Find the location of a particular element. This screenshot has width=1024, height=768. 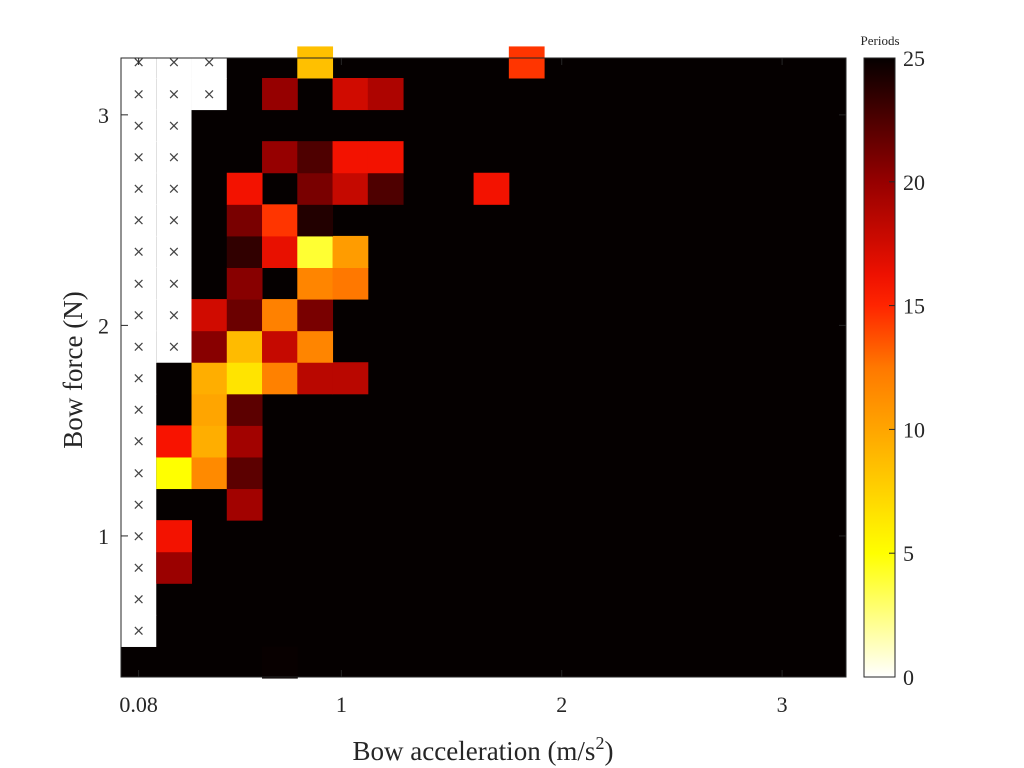

colorbar-title: Periods is located at coordinates (880, 40).